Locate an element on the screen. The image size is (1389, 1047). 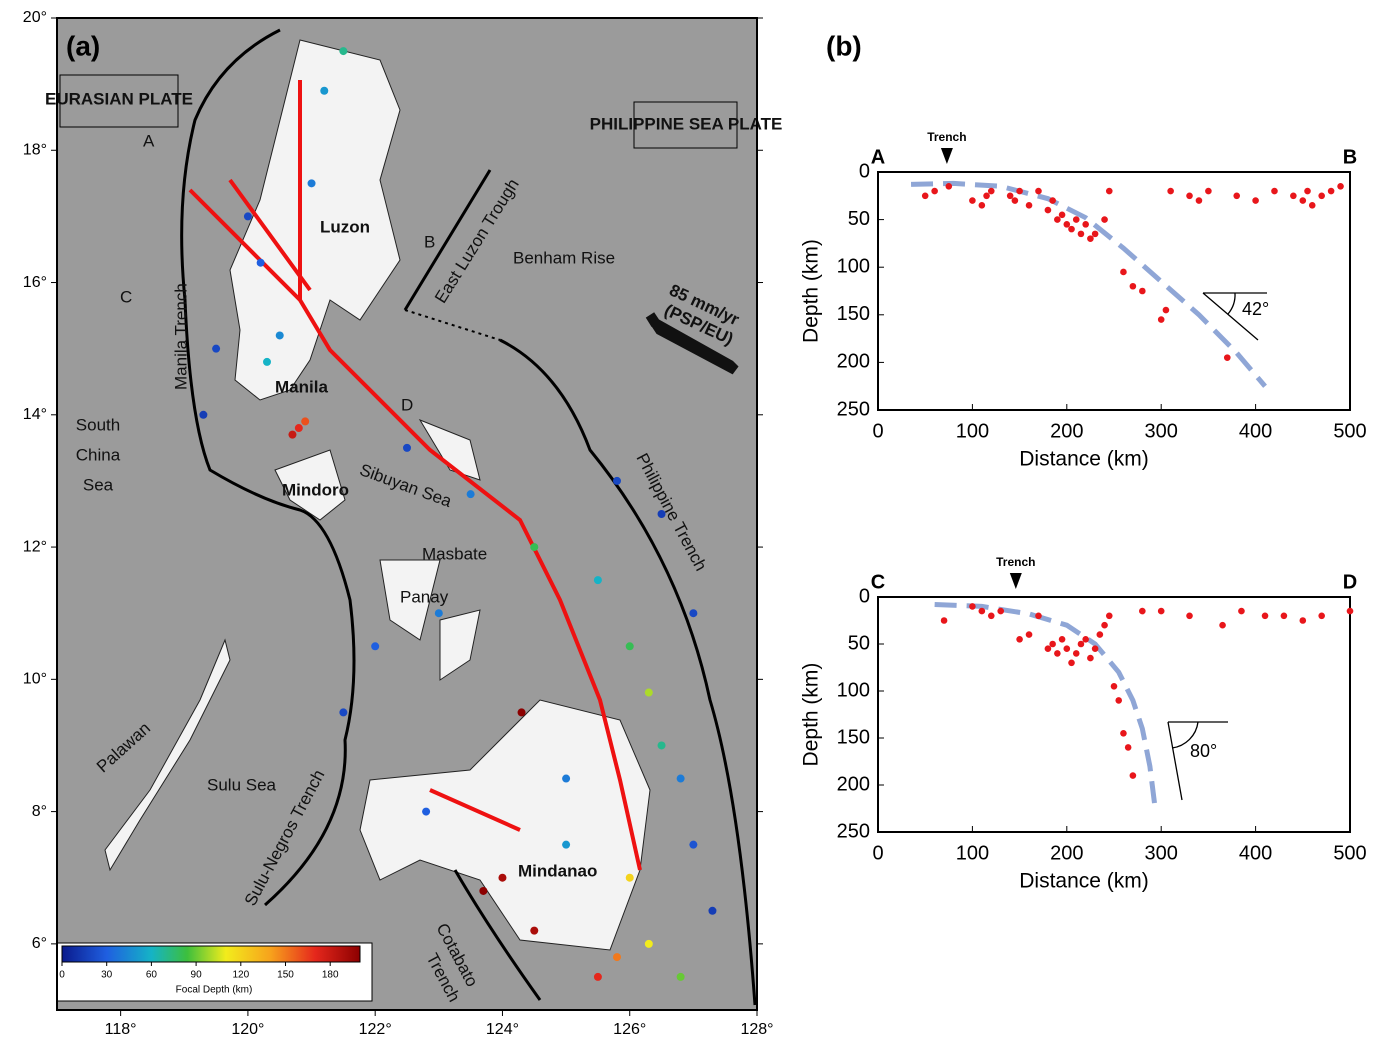
x-tick-label: 128° is located at coordinates (756, 1029).